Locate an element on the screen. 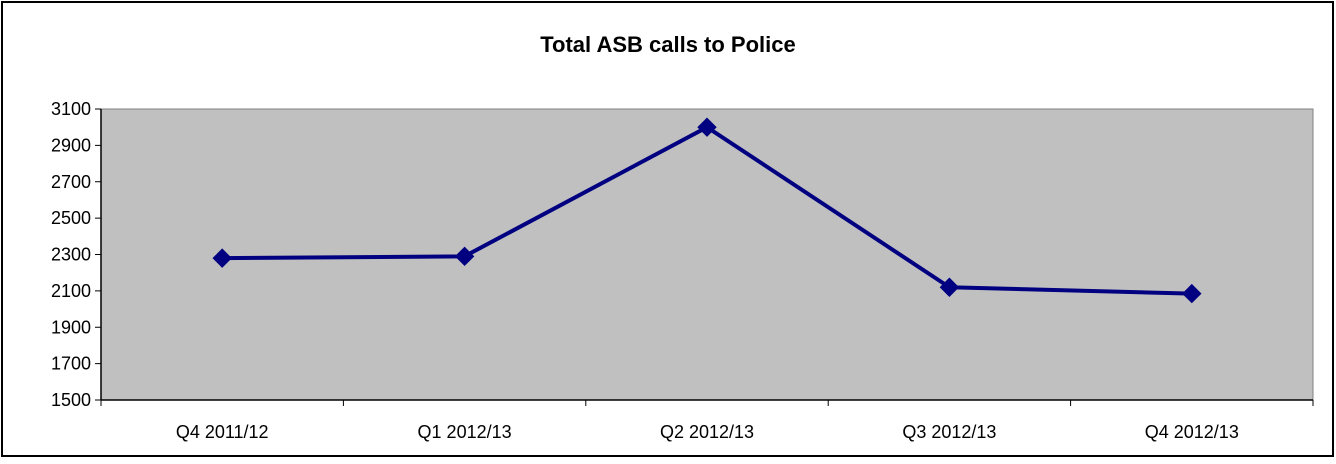 The width and height of the screenshot is (1336, 464). y-tick-label: 1700 is located at coordinates (71, 364).